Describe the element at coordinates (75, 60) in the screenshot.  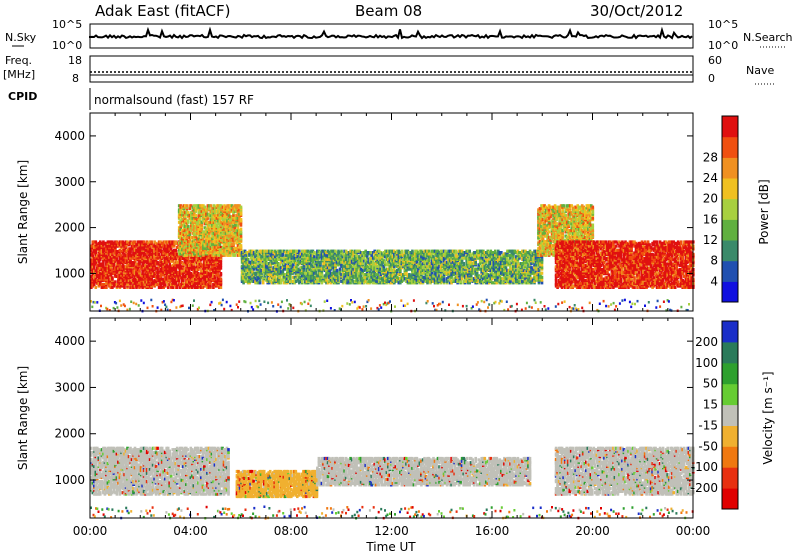
I see `freq-top: 18` at that location.